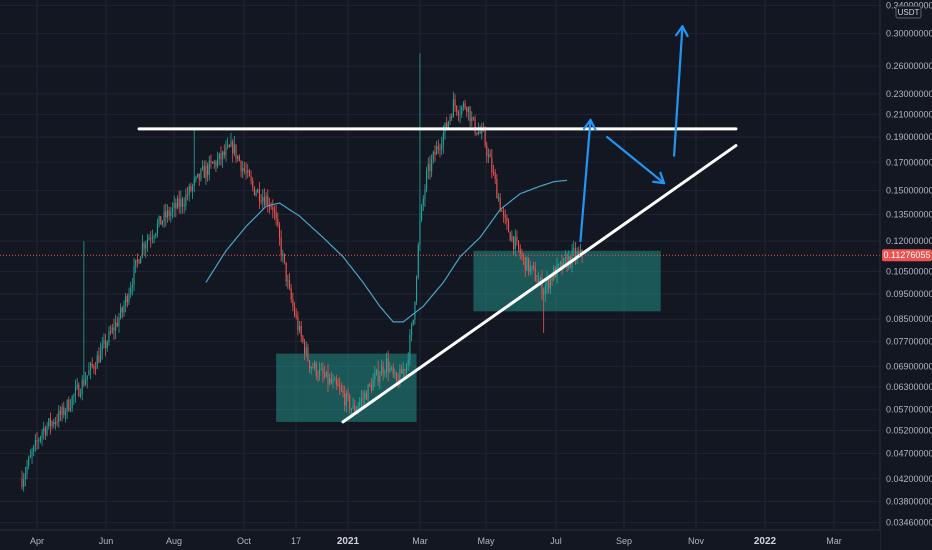 The width and height of the screenshot is (932, 550). Describe the element at coordinates (909, 162) in the screenshot. I see `price-tick-label: 0.17000000` at that location.